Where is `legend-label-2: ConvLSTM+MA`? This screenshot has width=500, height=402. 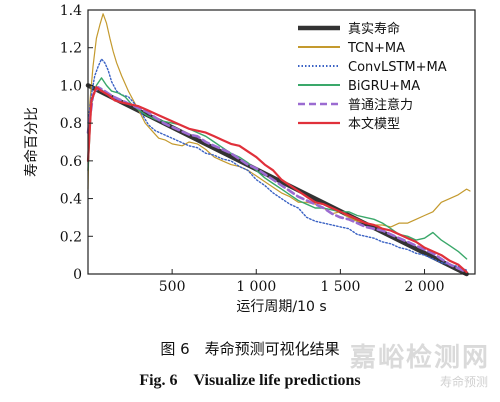
legend-label-2: ConvLSTM+MA is located at coordinates (397, 67).